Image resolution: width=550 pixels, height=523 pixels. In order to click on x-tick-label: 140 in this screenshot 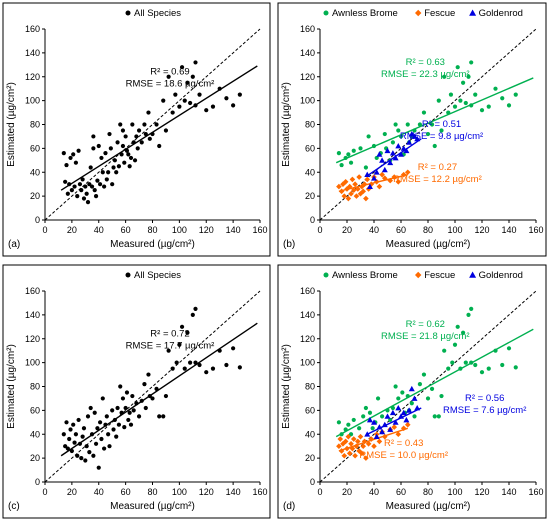, I will do `click(233, 492)`.